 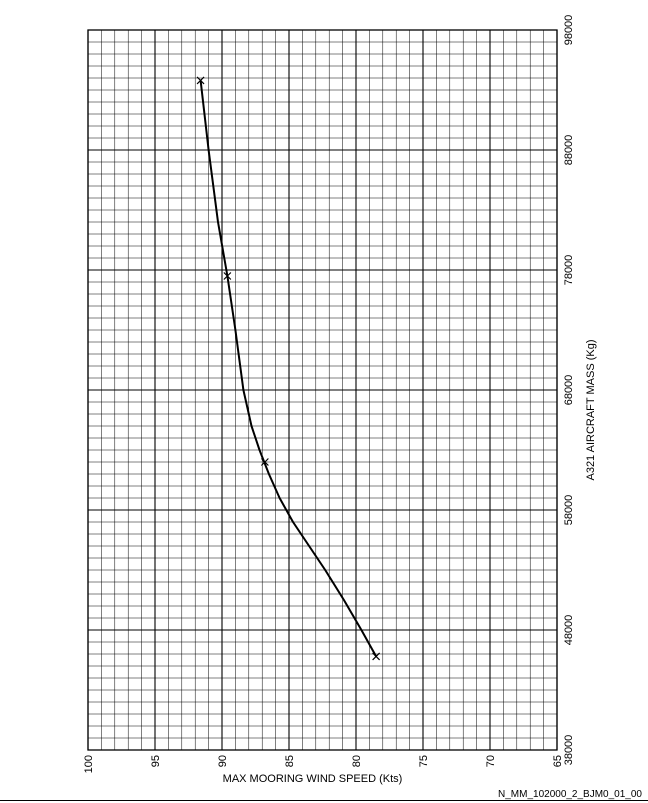 I want to click on y-tick-labels: 38000 48000 58000 68000 78000 88000 98000, so click(x=569, y=390).